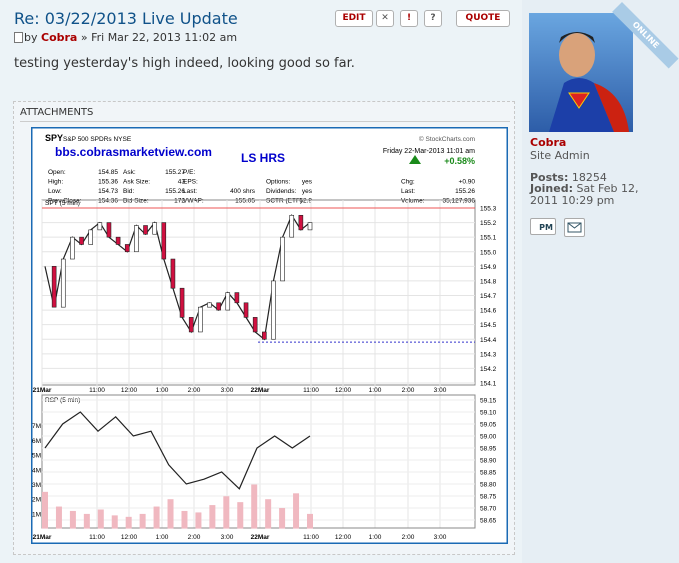 The height and width of the screenshot is (563, 679). I want to click on quote-field: Chg:, so click(408, 182).